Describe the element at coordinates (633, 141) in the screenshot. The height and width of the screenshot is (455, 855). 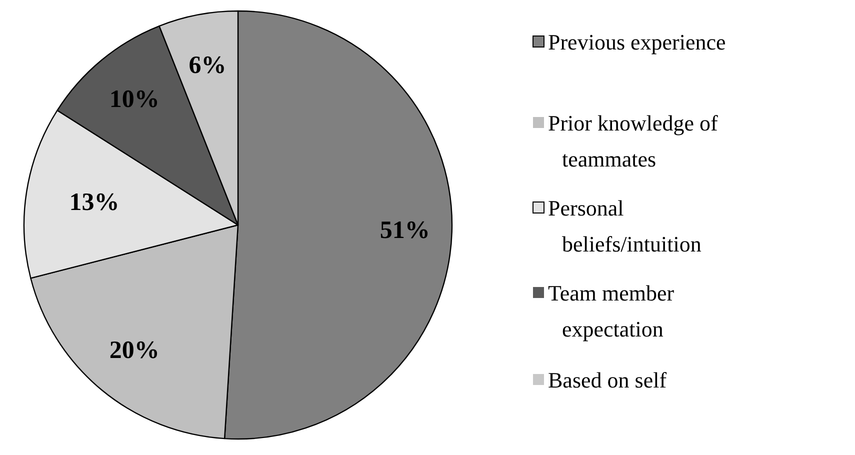
I see `legend-label: Prior knowledge of teammates` at that location.